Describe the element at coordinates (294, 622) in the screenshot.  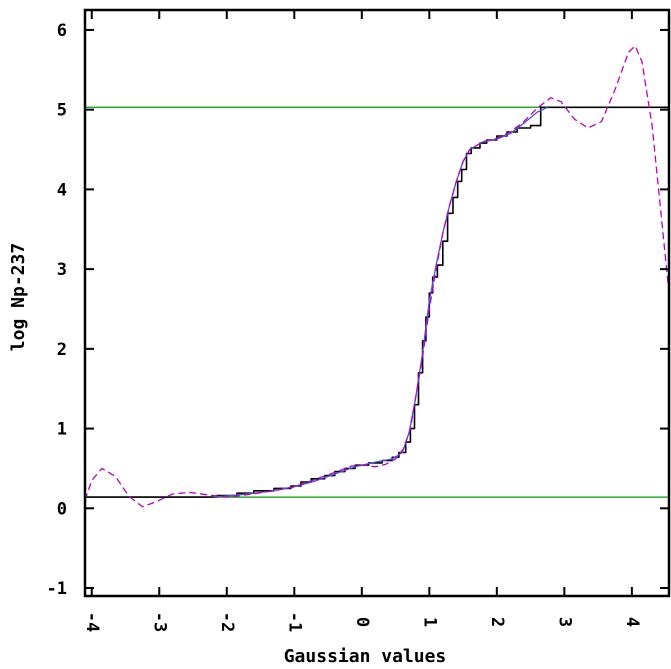
I see `x-tick-label: -1` at that location.